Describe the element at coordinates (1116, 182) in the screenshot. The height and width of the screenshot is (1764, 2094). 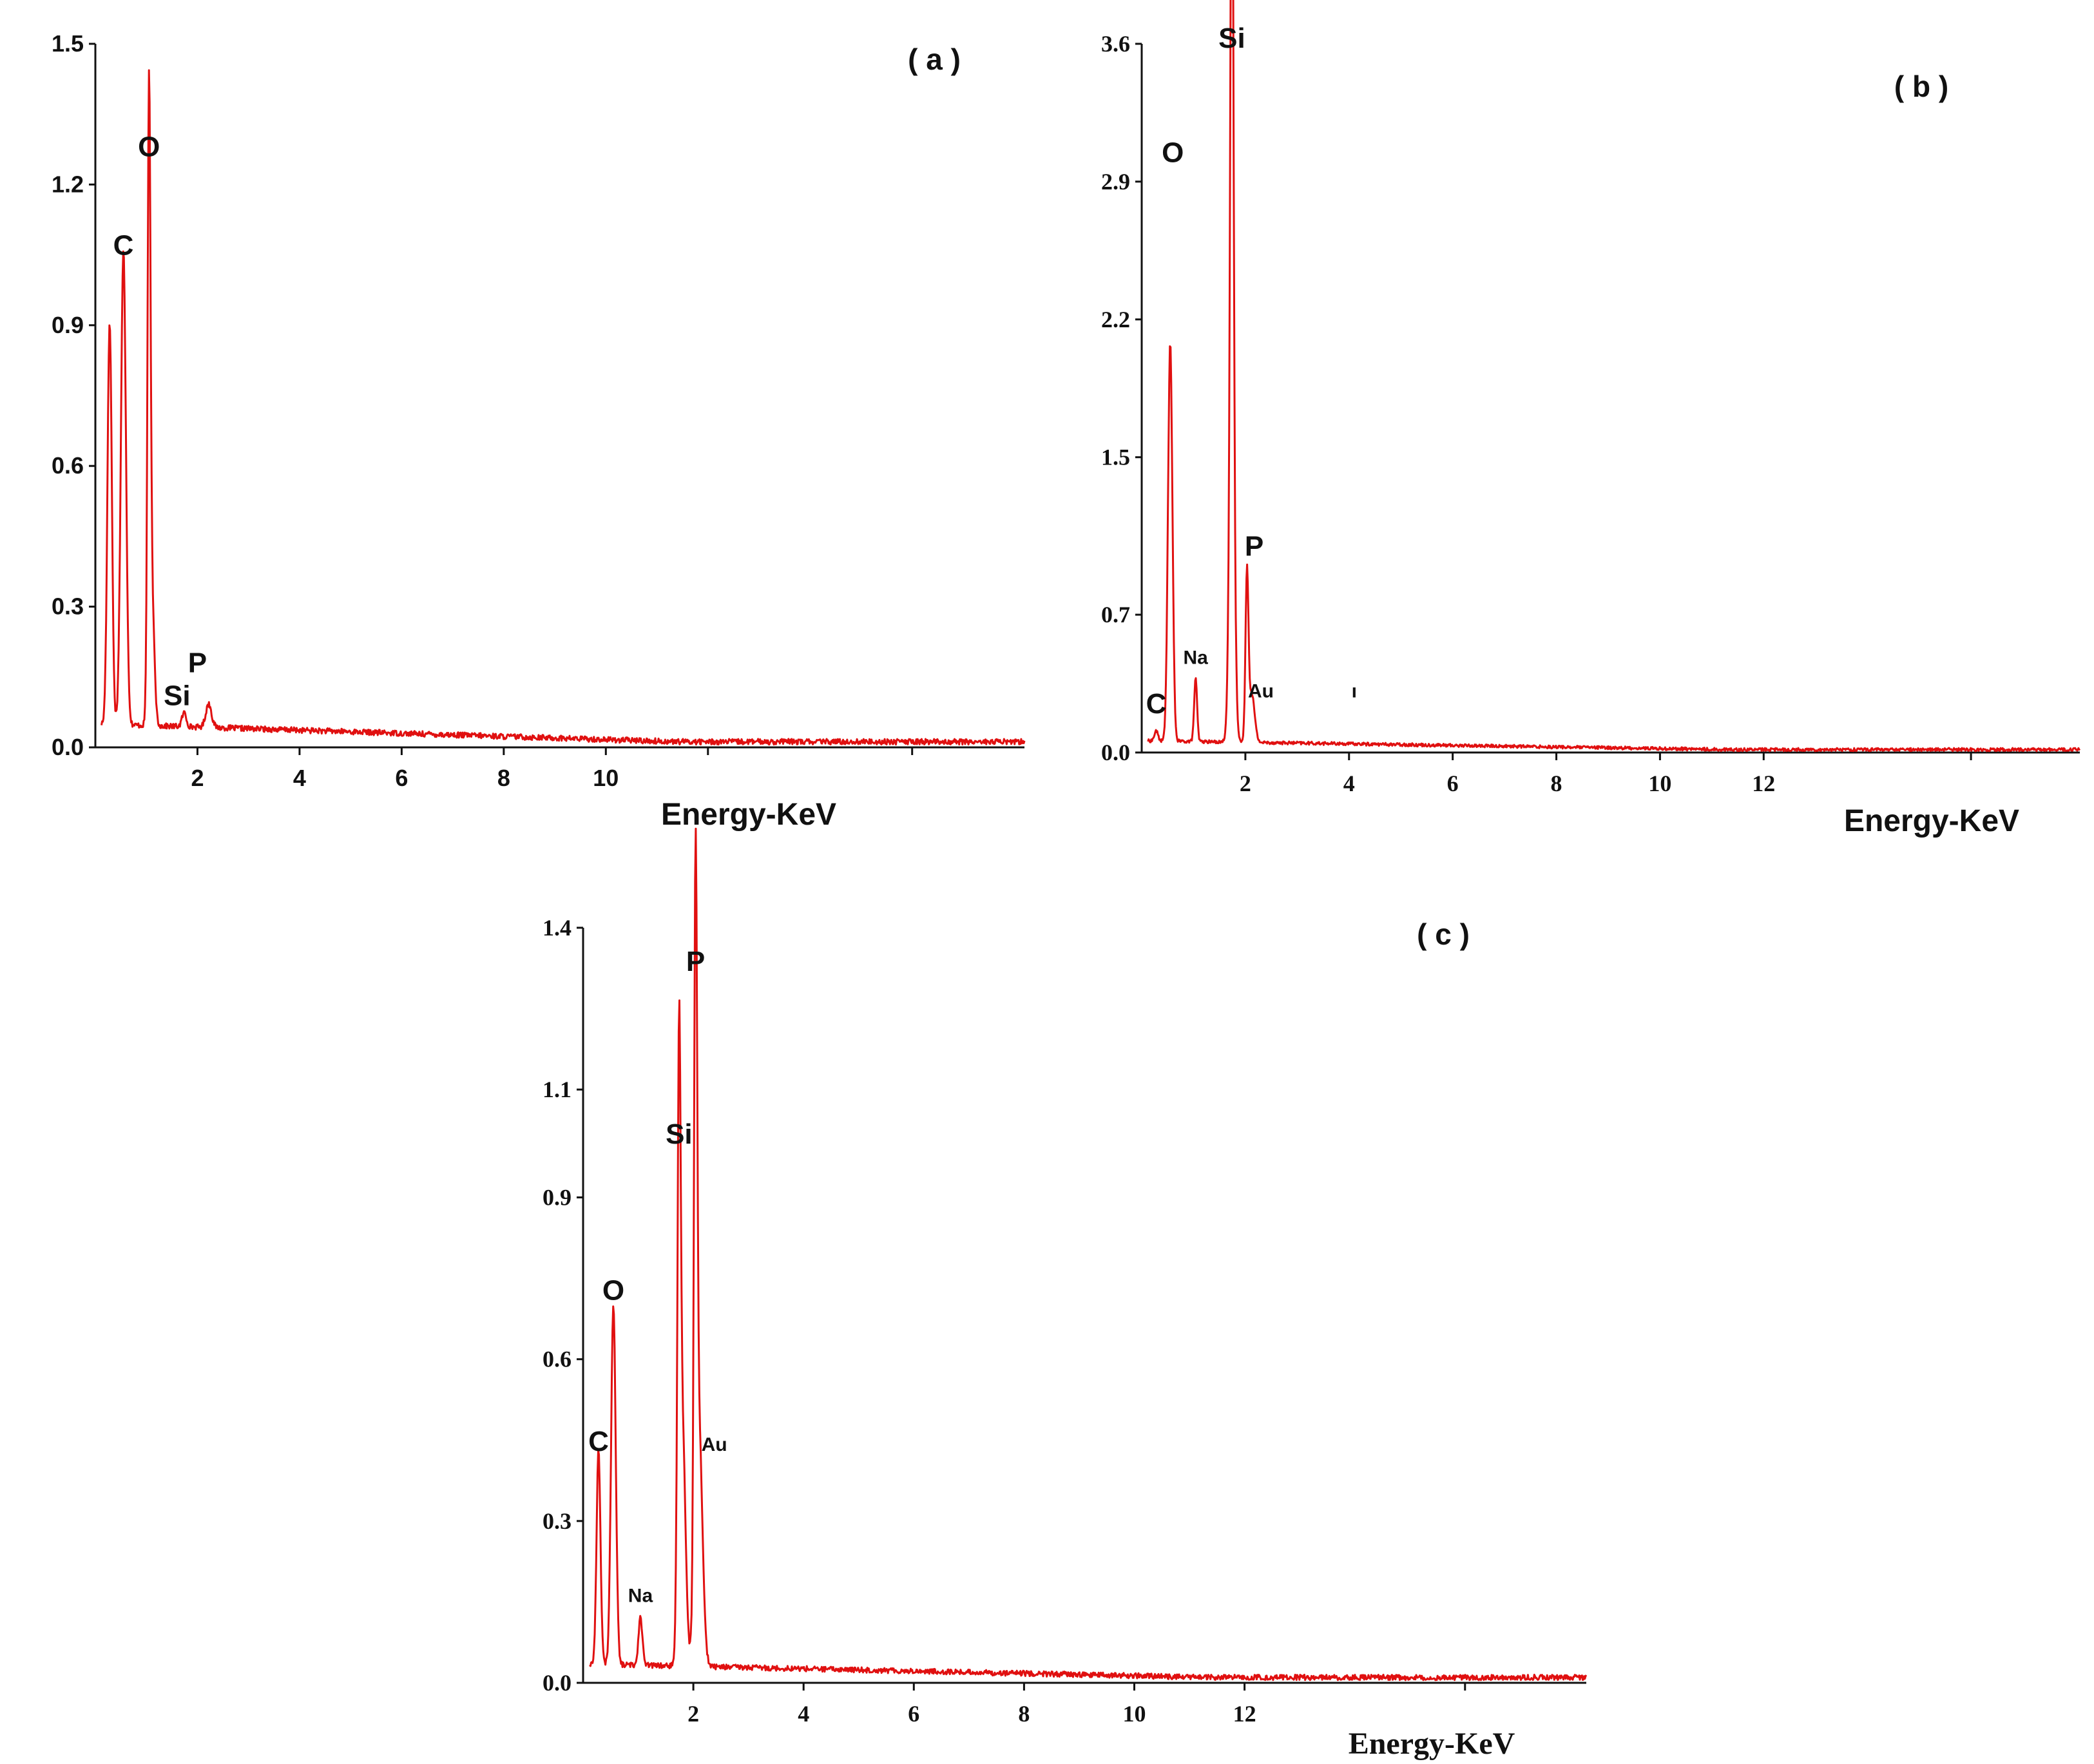
I see `y-tick-label: 2.9` at that location.